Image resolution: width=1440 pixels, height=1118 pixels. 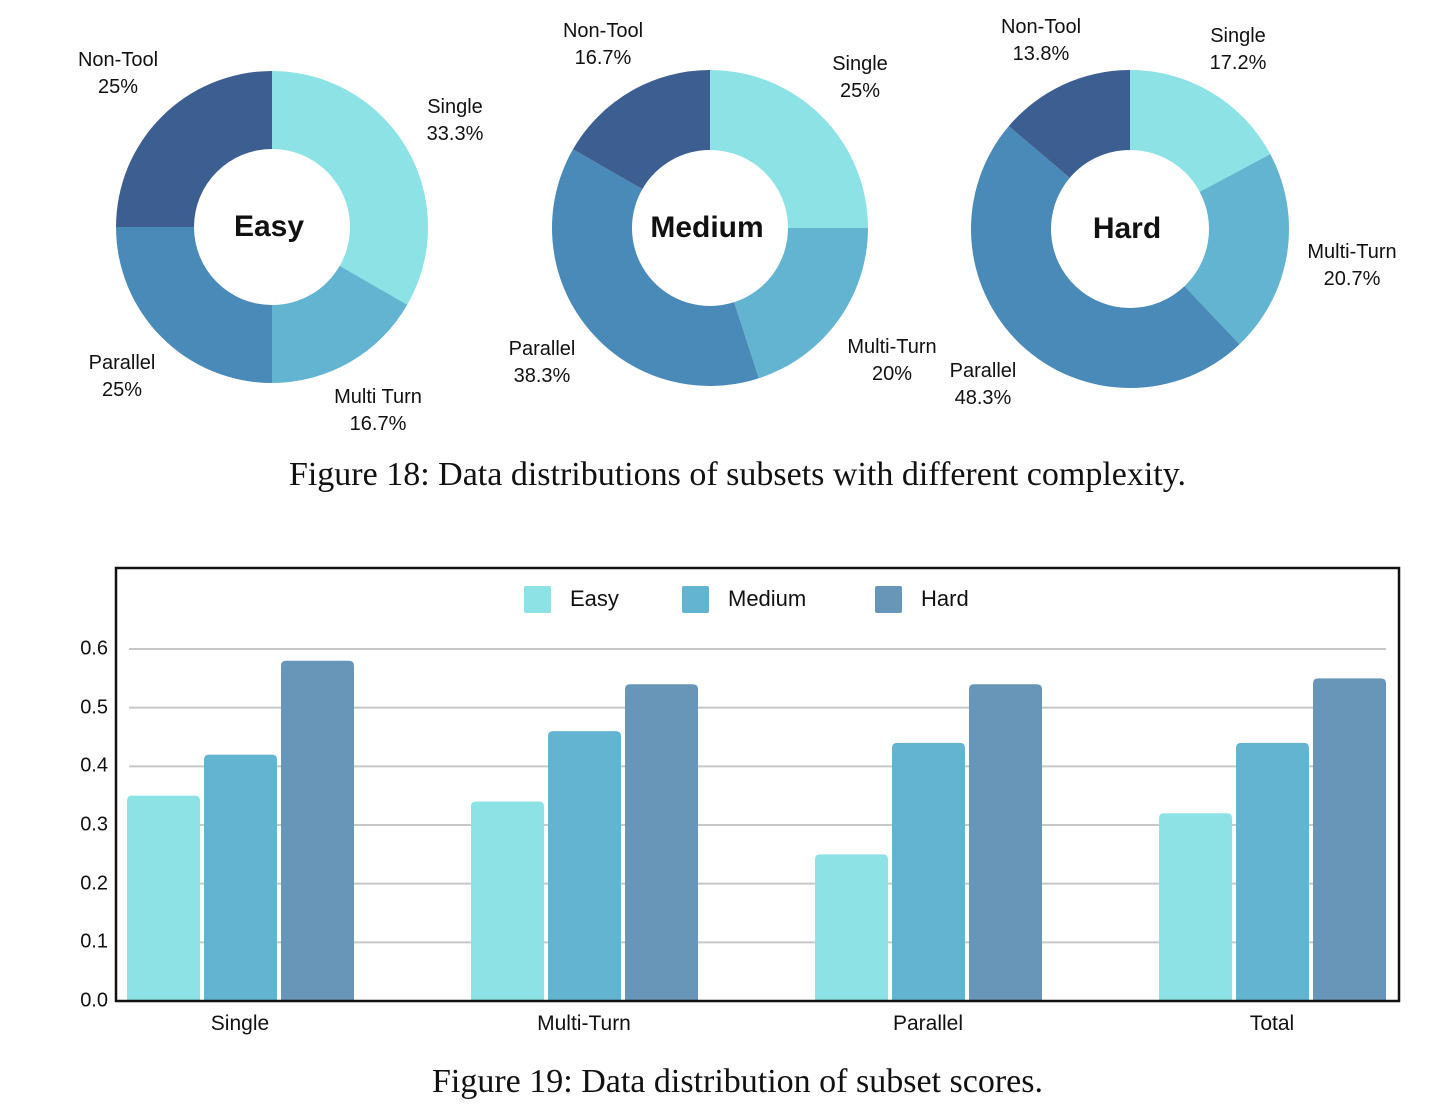 I want to click on bar-hard-single, so click(x=317, y=830).